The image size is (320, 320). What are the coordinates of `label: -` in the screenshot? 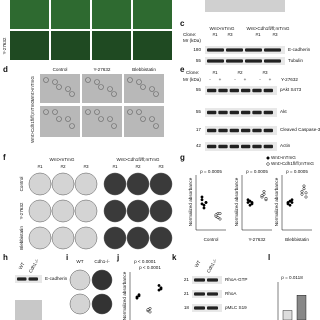 It's located at (260, 79).